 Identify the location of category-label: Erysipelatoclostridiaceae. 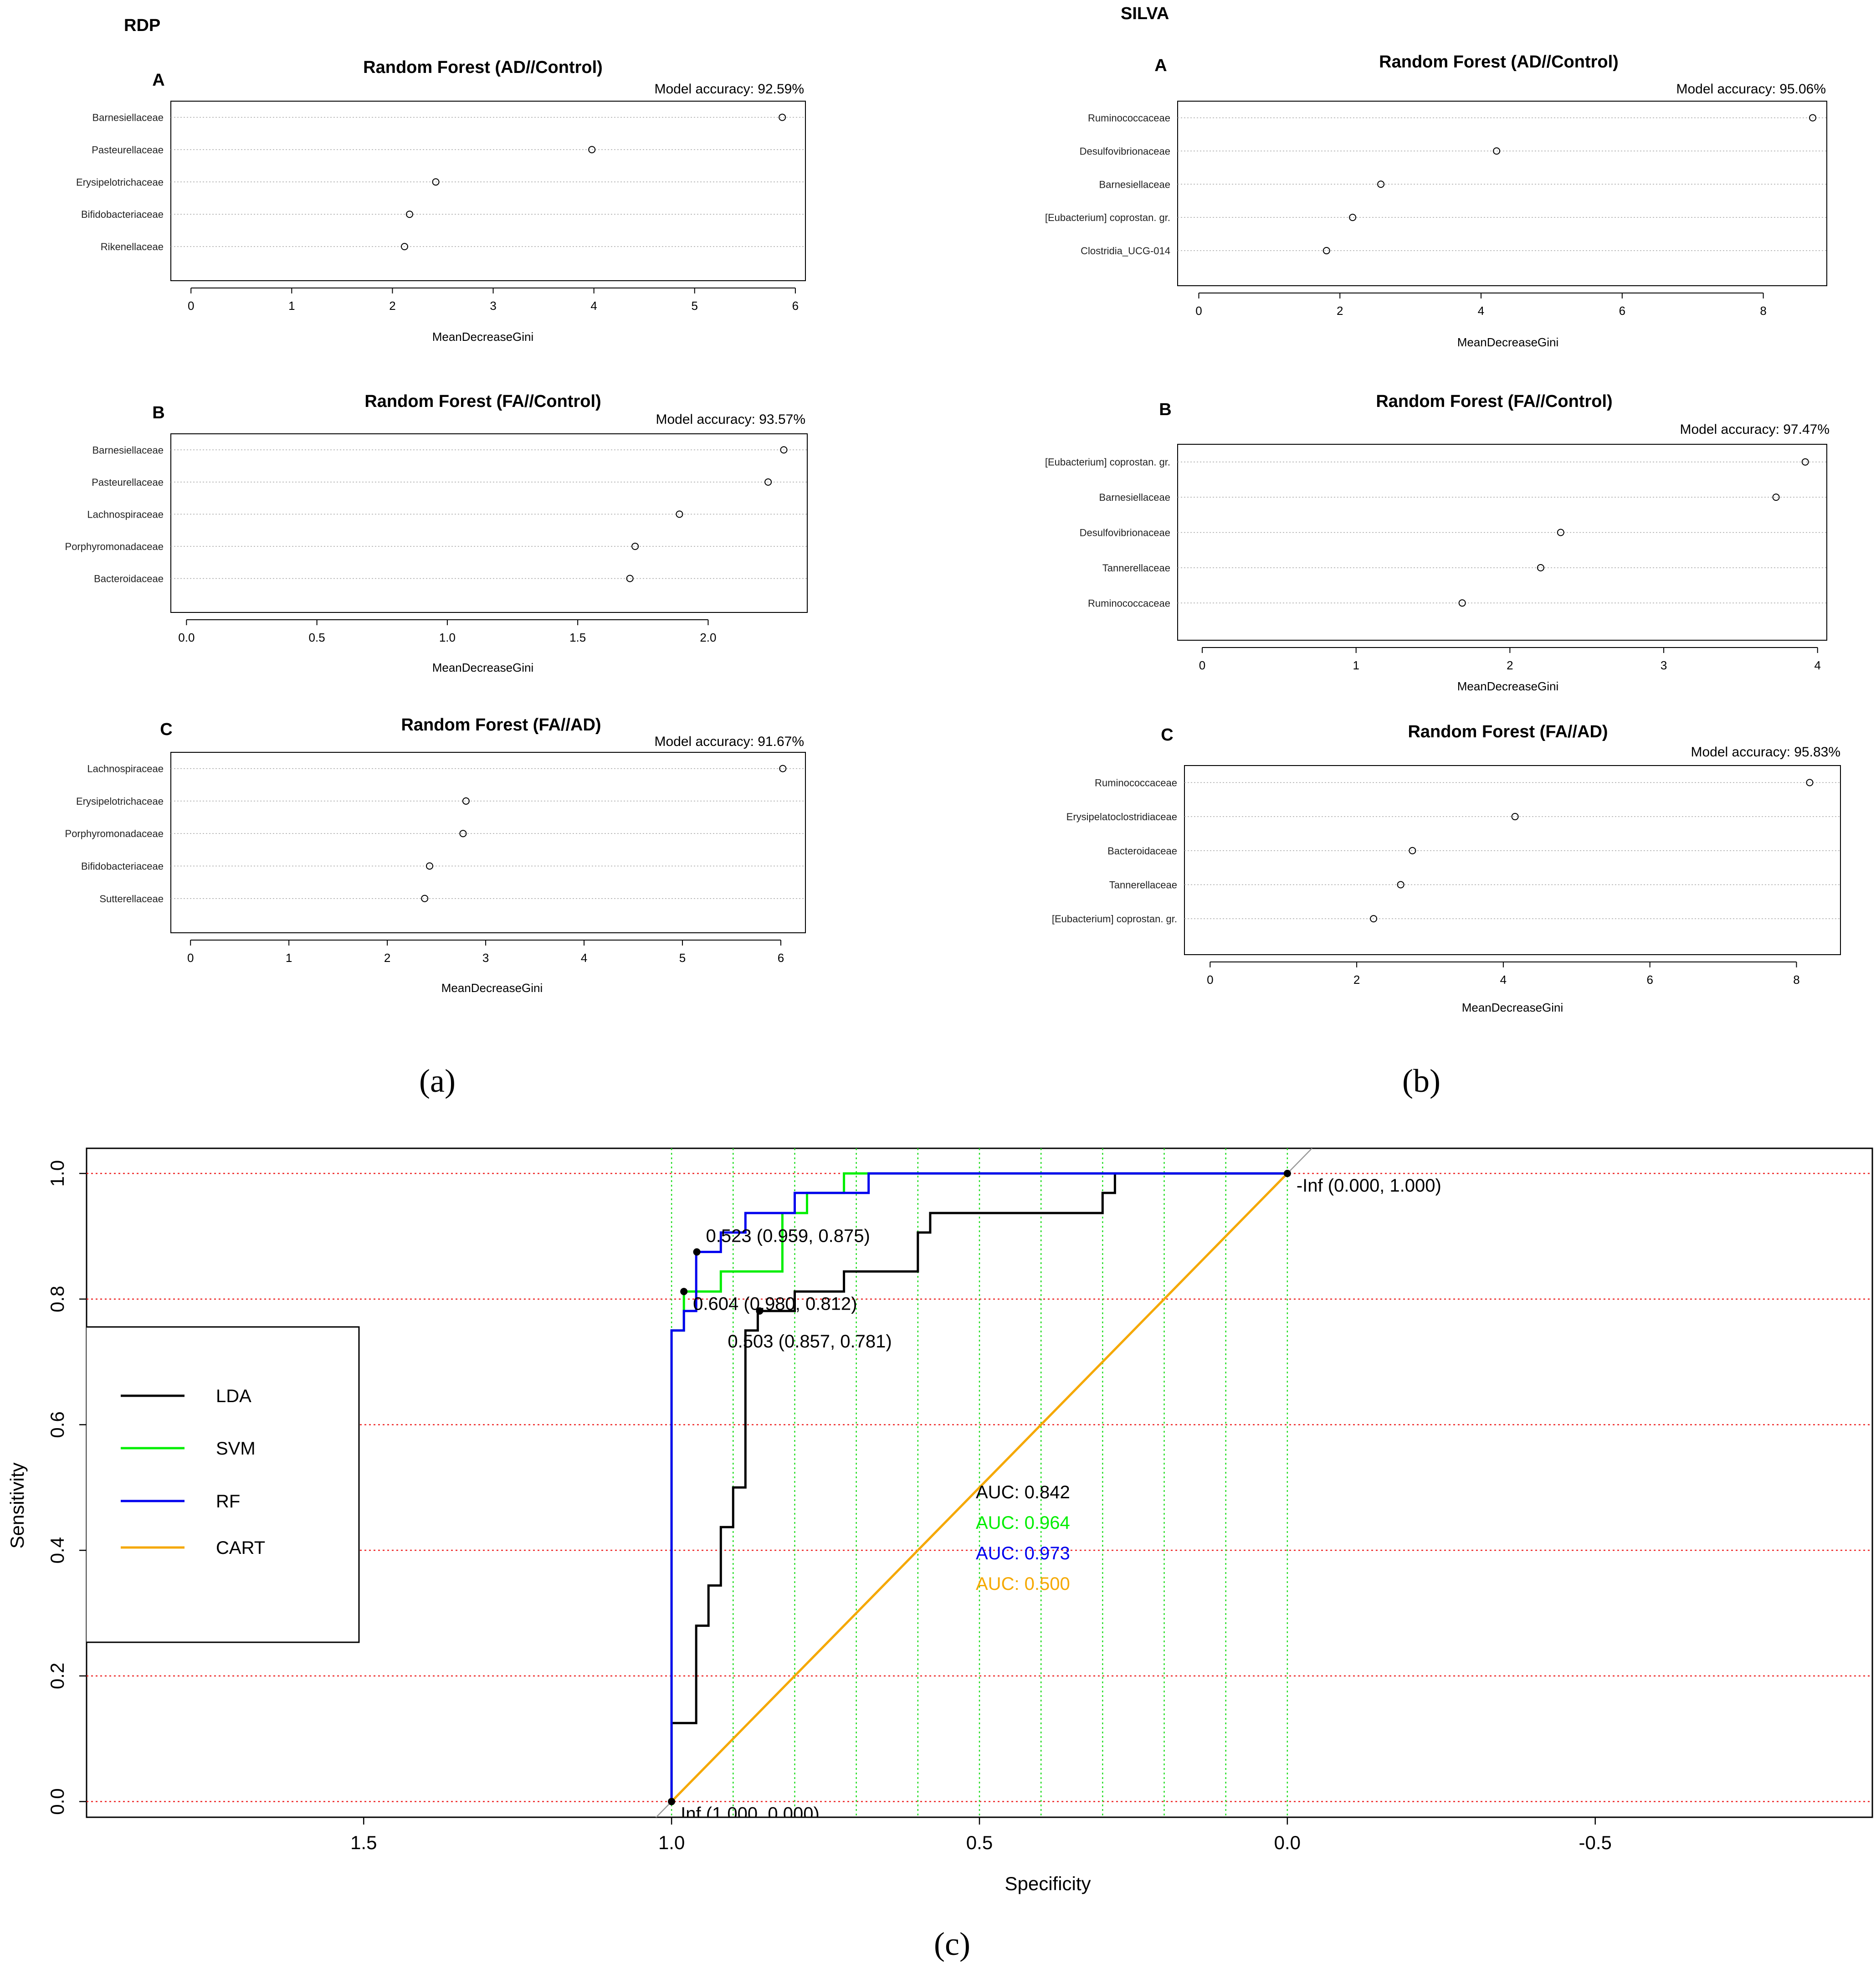
(1121, 817).